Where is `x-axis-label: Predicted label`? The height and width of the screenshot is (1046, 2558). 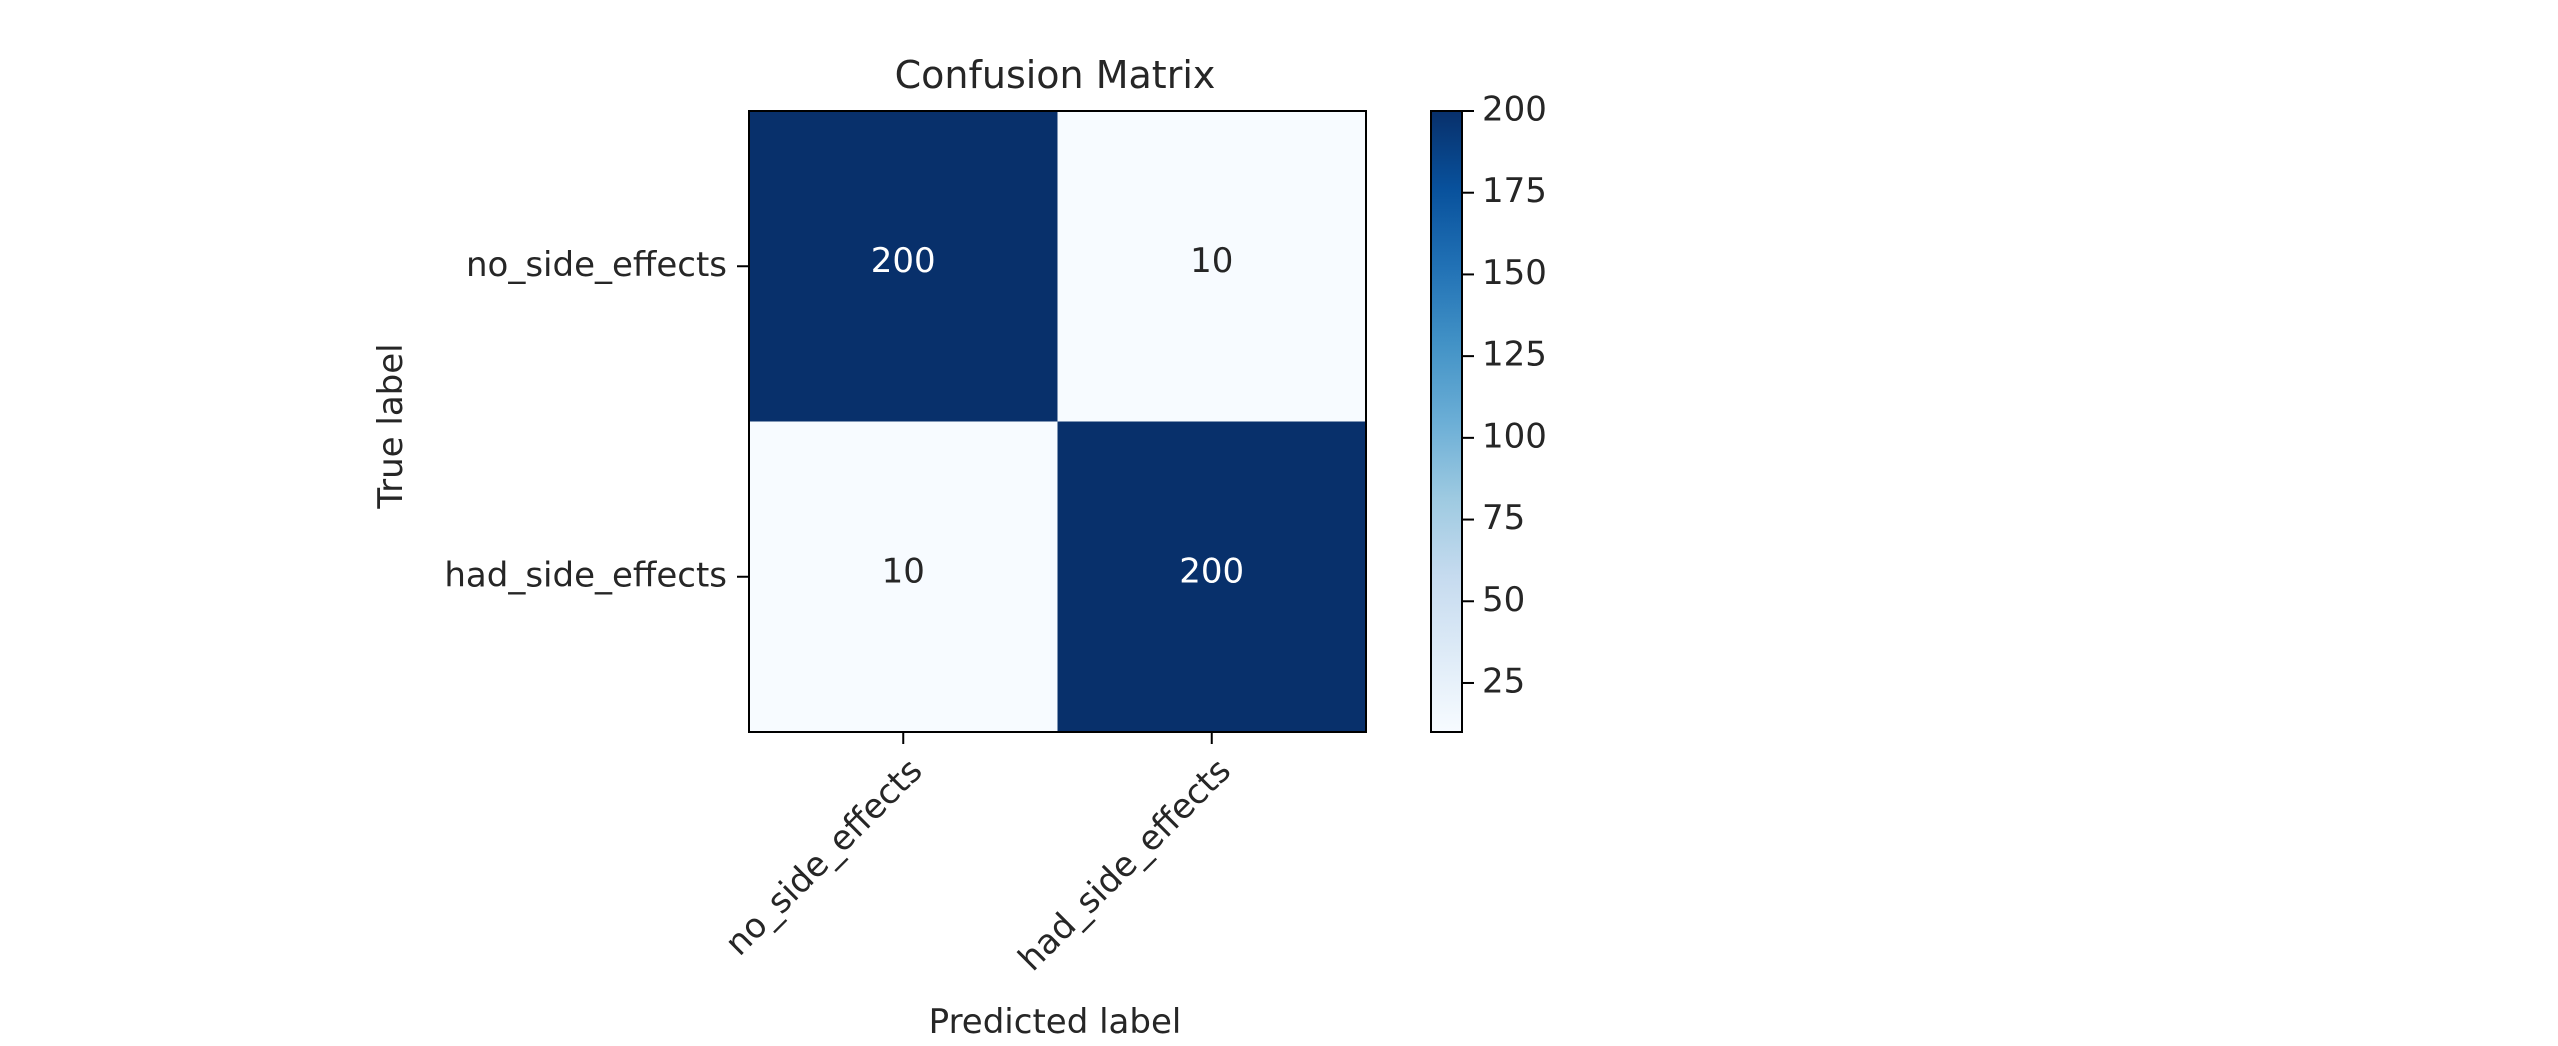
x-axis-label: Predicted label is located at coordinates (1055, 1022).